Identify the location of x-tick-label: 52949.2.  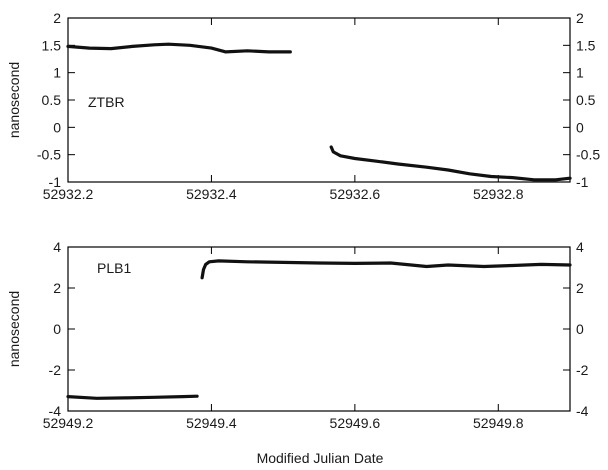
(68, 423).